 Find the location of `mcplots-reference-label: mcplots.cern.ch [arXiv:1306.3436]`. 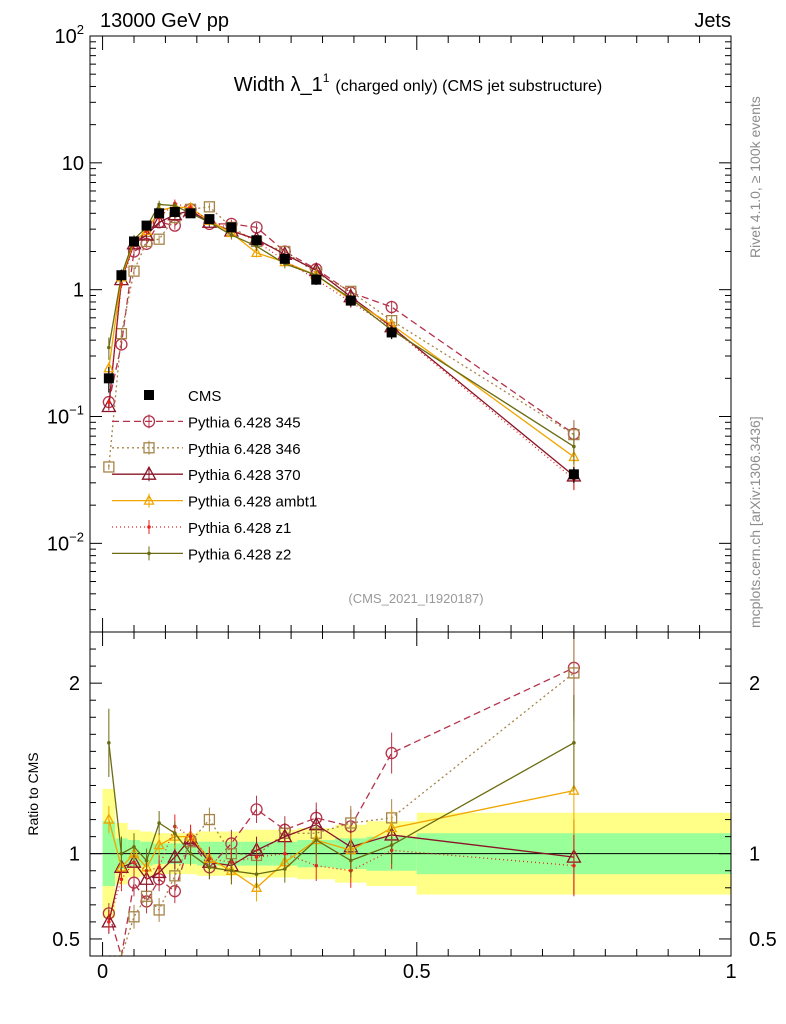

mcplots-reference-label: mcplots.cern.ch [arXiv:1306.3436] is located at coordinates (755, 522).